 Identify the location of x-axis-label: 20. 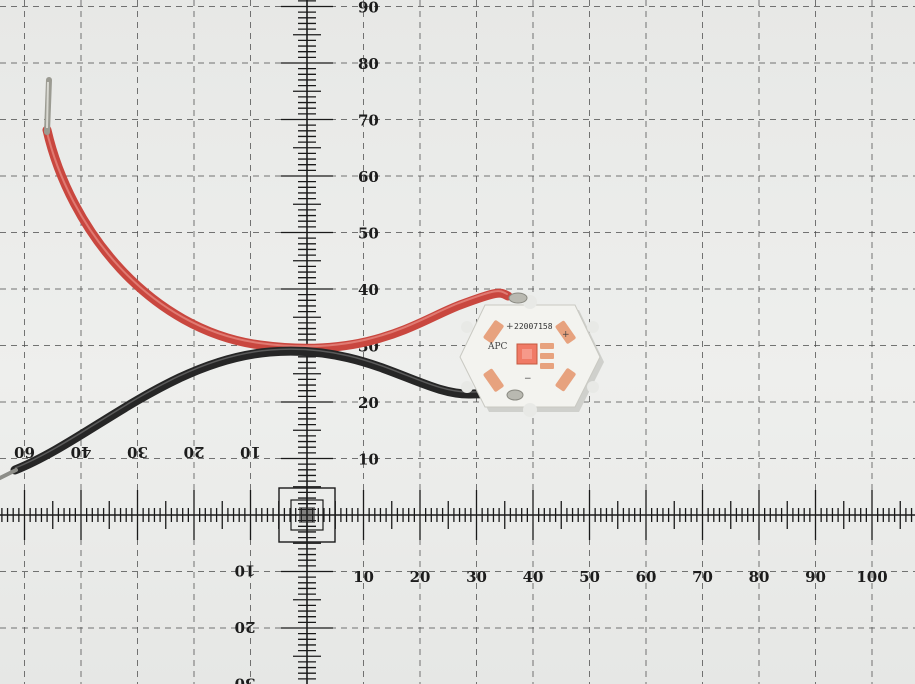
(420, 577).